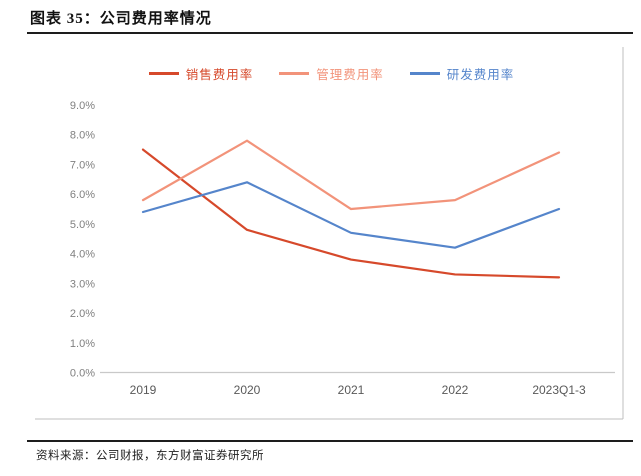 The height and width of the screenshot is (476, 641). I want to click on y-tick-label: 9.0%, so click(82, 106).